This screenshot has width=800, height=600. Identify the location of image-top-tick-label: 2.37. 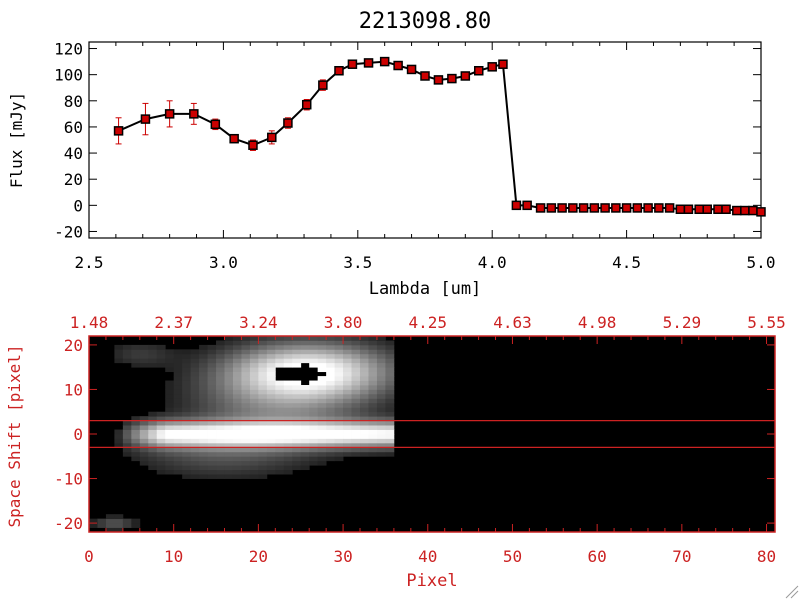
(173, 322).